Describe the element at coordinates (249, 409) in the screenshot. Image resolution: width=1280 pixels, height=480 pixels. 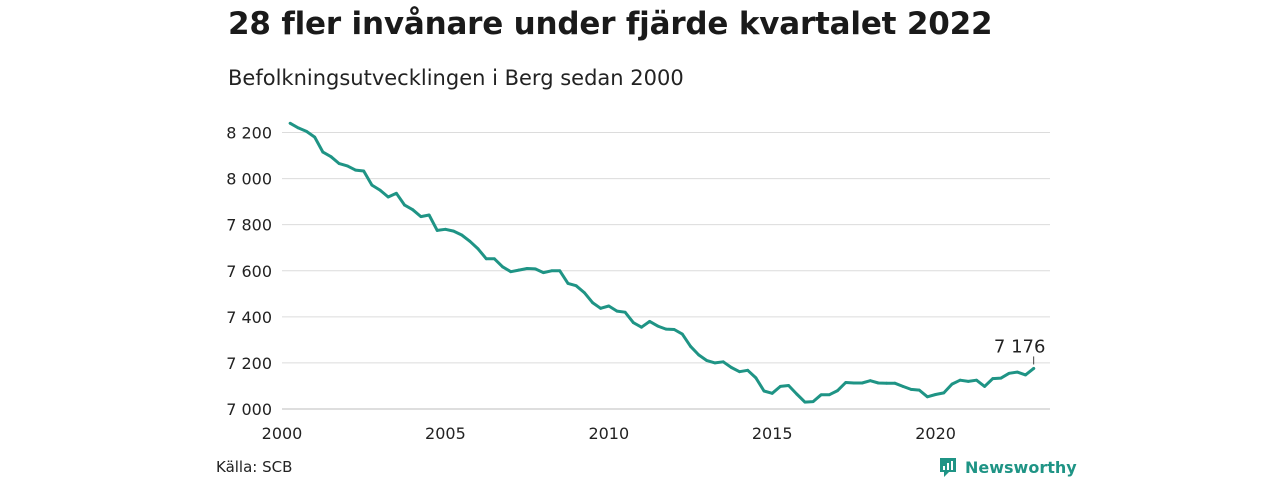
I see `y-tick-label: 7 000` at that location.